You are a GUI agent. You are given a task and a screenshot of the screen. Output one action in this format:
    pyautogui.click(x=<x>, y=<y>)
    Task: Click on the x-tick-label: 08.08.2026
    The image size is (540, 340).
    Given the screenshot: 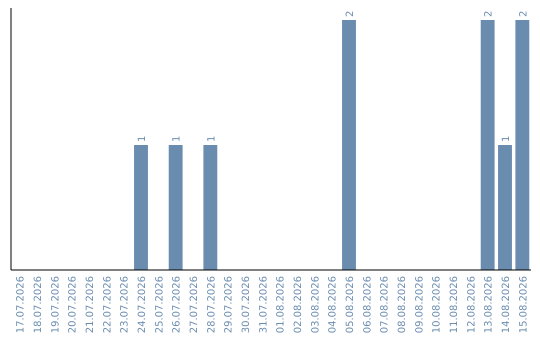 What is the action you would take?
    pyautogui.click(x=402, y=305)
    